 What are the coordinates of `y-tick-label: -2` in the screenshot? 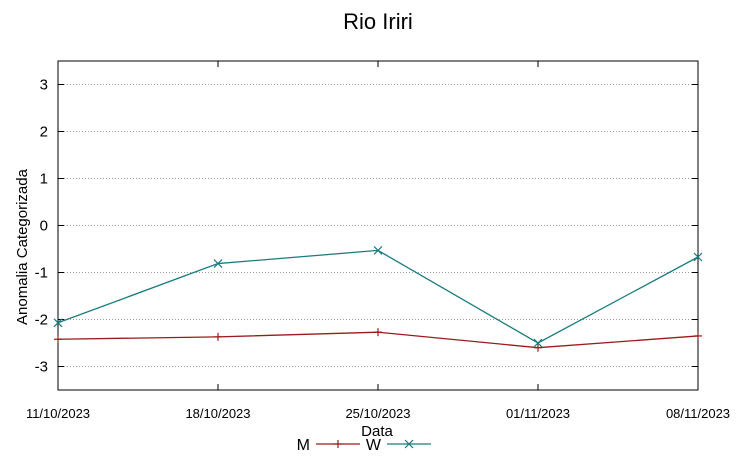 It's located at (41, 320).